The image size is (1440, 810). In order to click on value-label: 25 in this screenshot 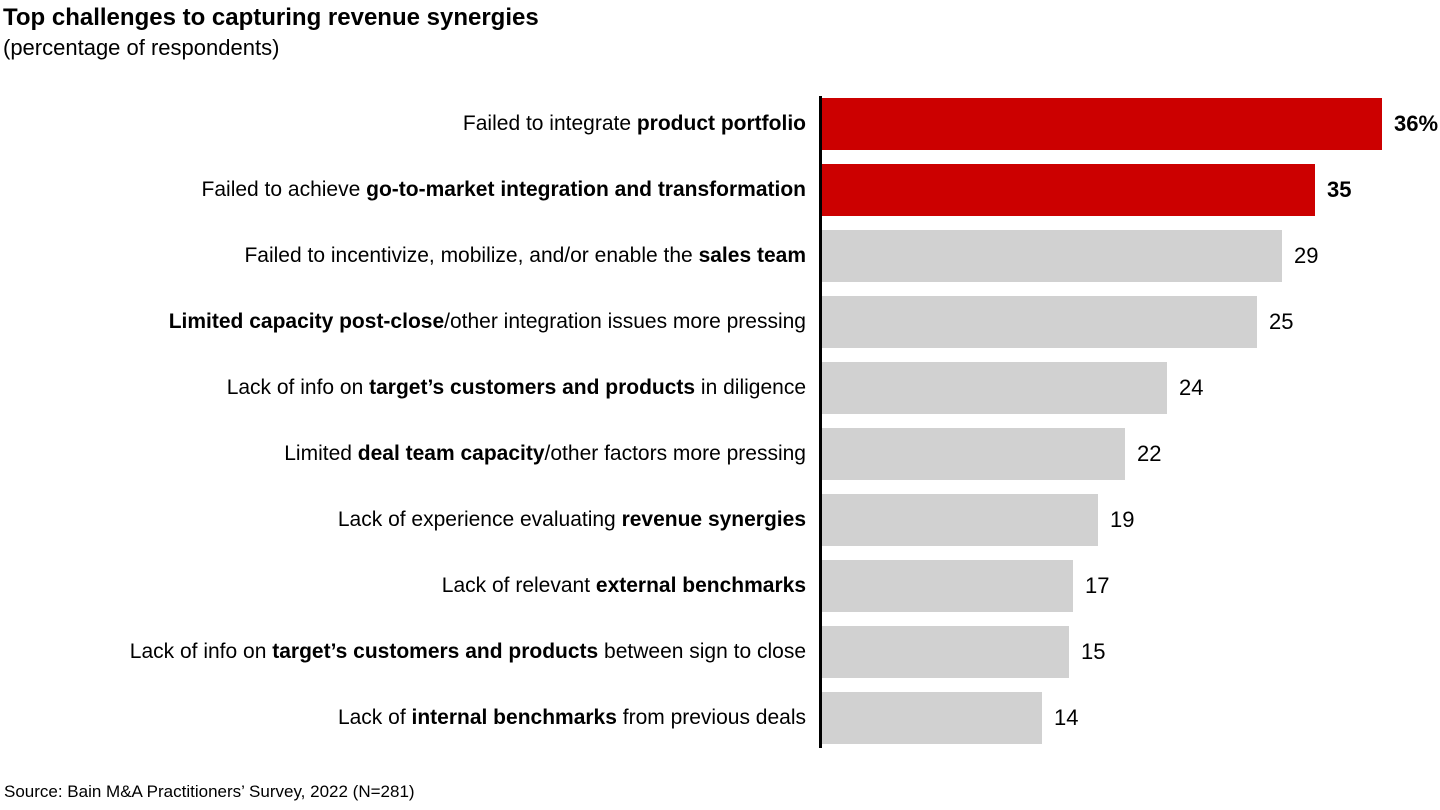, I will do `click(1281, 321)`.